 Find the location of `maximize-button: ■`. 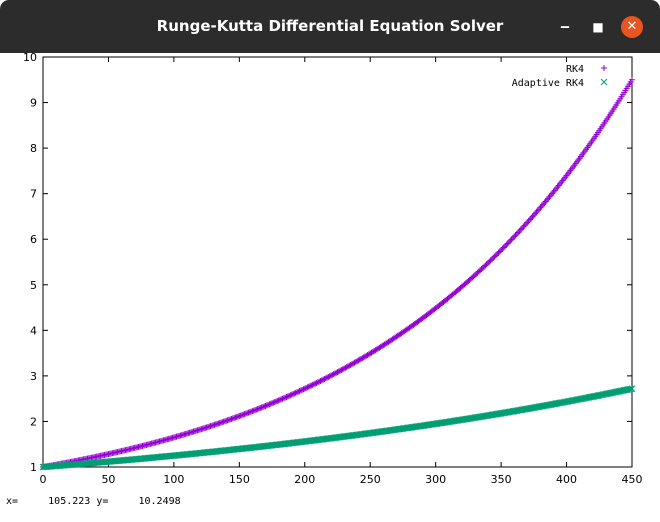

maximize-button: ■ is located at coordinates (598, 27).